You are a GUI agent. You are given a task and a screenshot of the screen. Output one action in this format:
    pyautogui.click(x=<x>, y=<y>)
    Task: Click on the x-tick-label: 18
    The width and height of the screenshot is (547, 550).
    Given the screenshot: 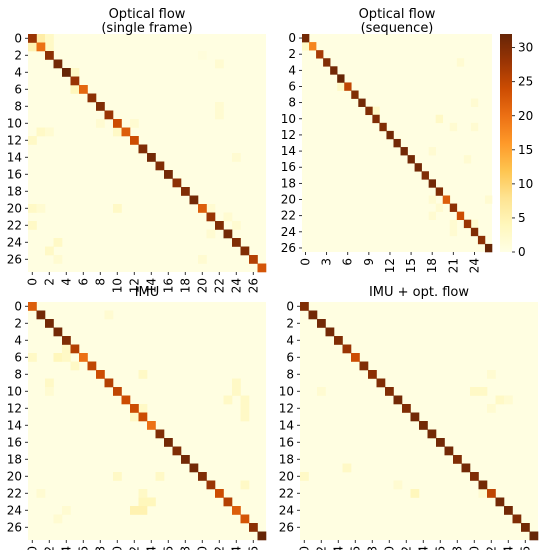 What is the action you would take?
    pyautogui.click(x=432, y=265)
    